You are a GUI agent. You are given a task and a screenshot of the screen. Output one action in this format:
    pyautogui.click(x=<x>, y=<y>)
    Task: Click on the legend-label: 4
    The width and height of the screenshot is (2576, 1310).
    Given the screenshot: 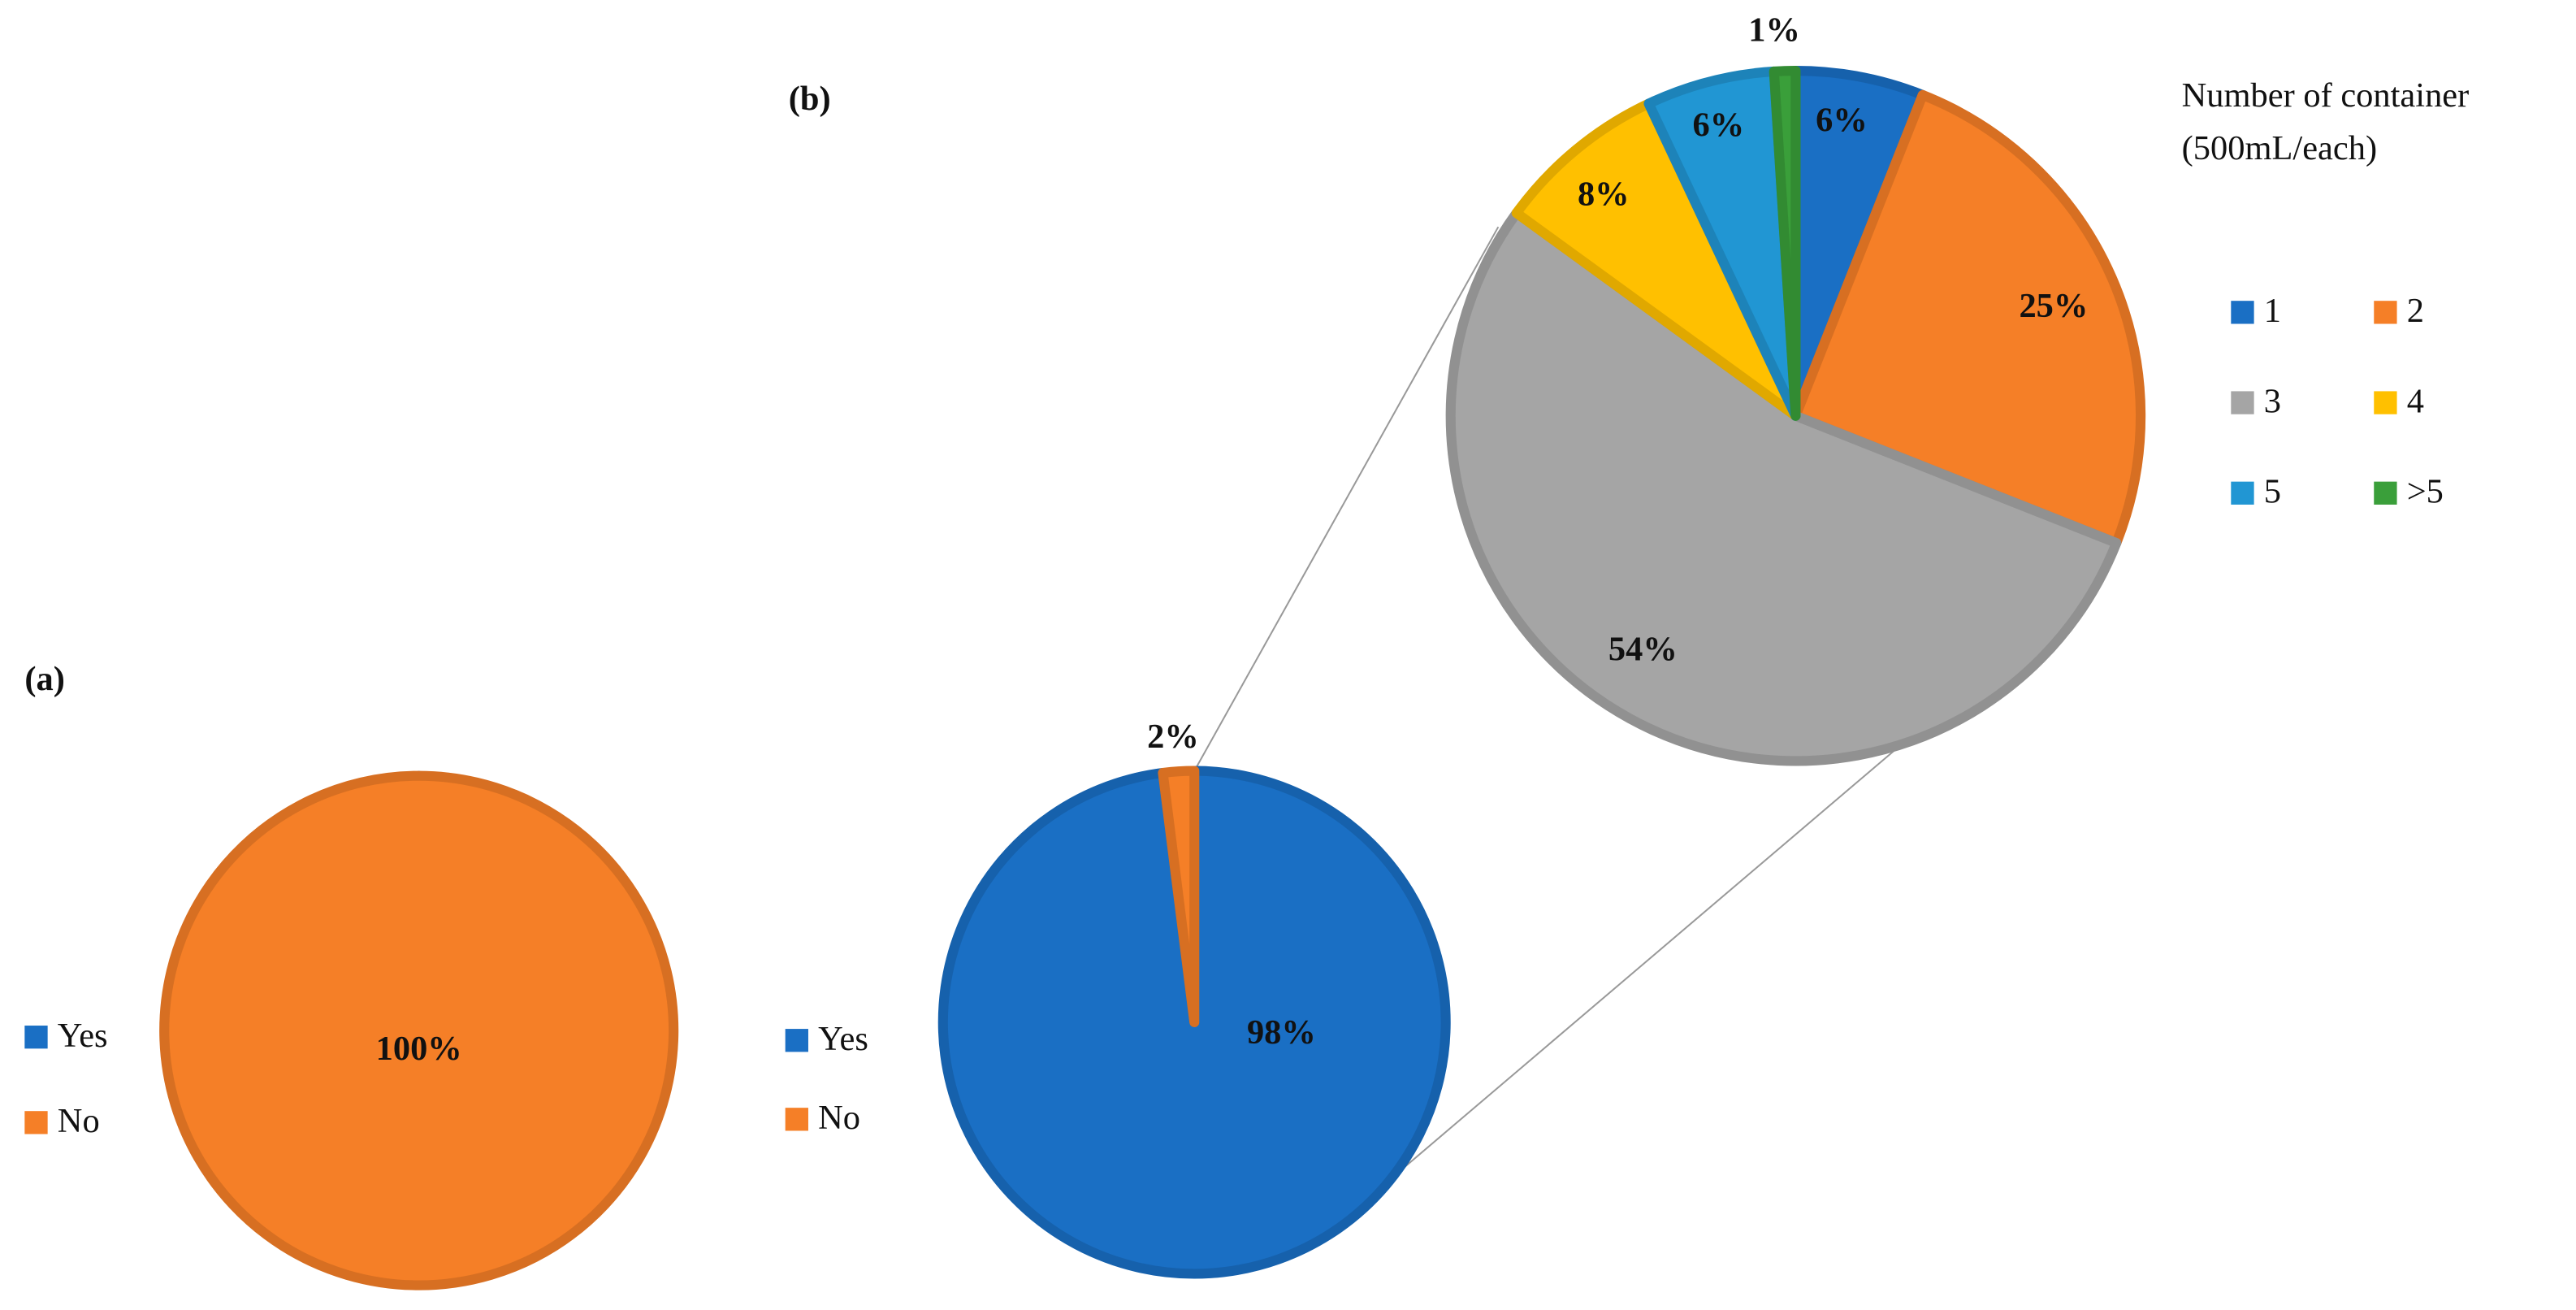 What is the action you would take?
    pyautogui.click(x=2415, y=401)
    